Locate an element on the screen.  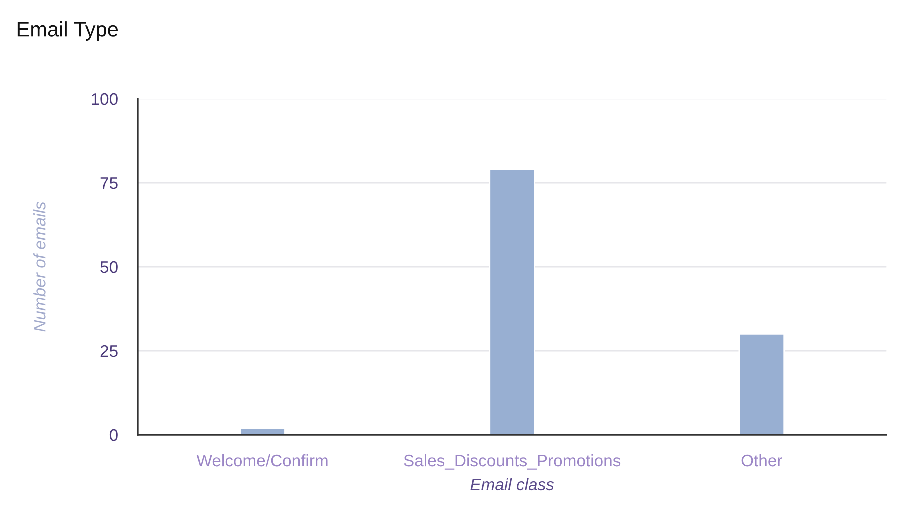
chart-title: Email Type is located at coordinates (68, 31).